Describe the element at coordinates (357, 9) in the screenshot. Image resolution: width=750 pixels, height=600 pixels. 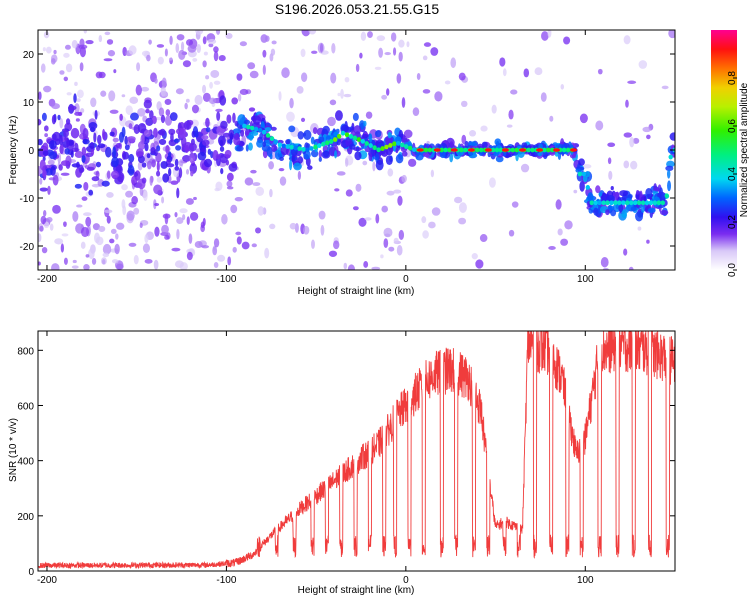
I see `chart-title: S196.2026.053.21.55.G15` at that location.